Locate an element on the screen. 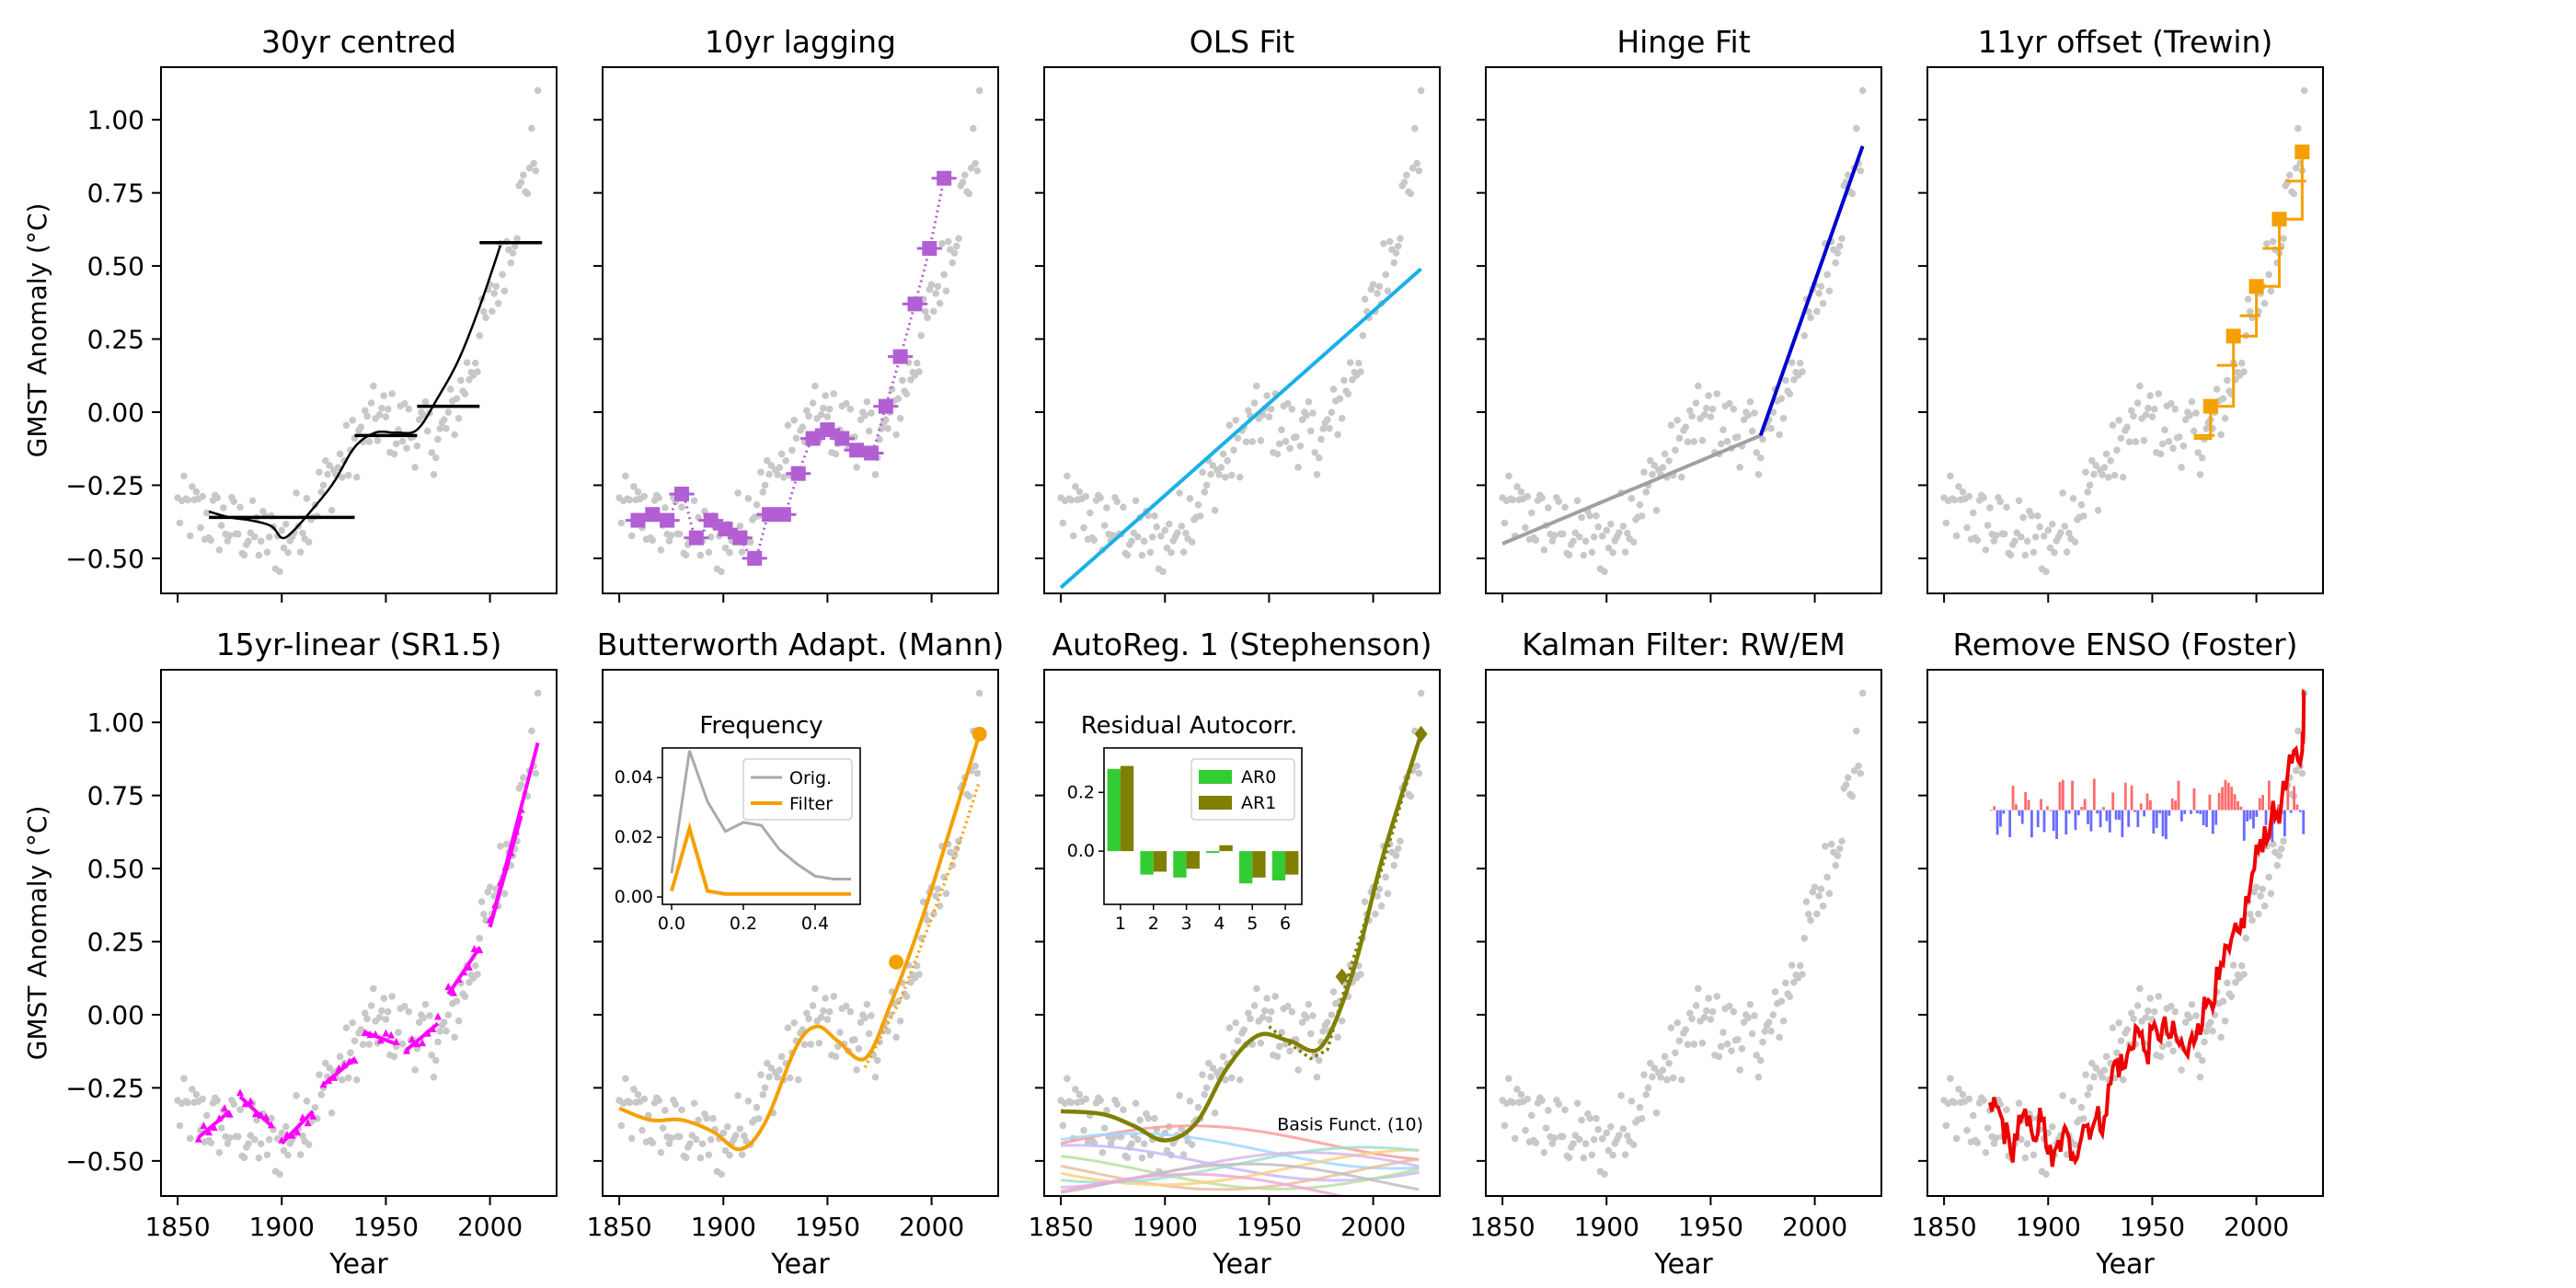  inset-x-tick-label: 0.2 is located at coordinates (743, 924).